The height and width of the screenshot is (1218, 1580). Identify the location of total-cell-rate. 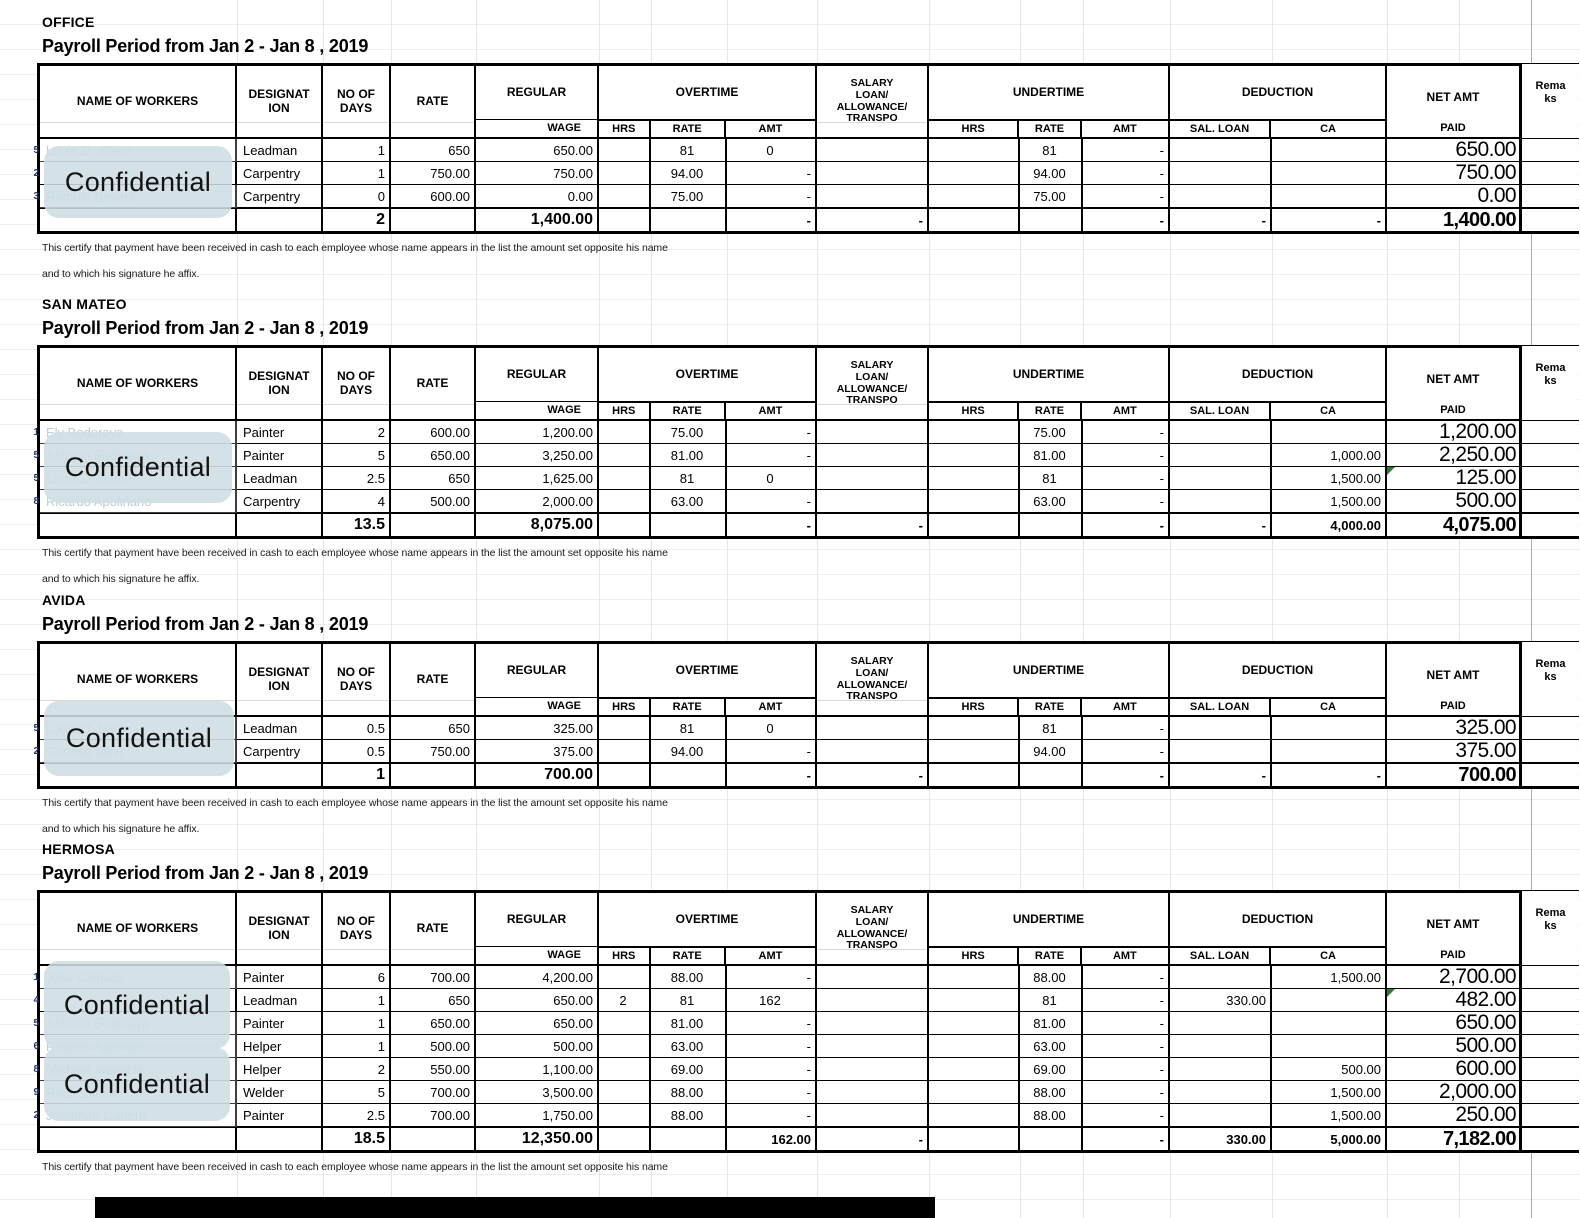
(433, 526).